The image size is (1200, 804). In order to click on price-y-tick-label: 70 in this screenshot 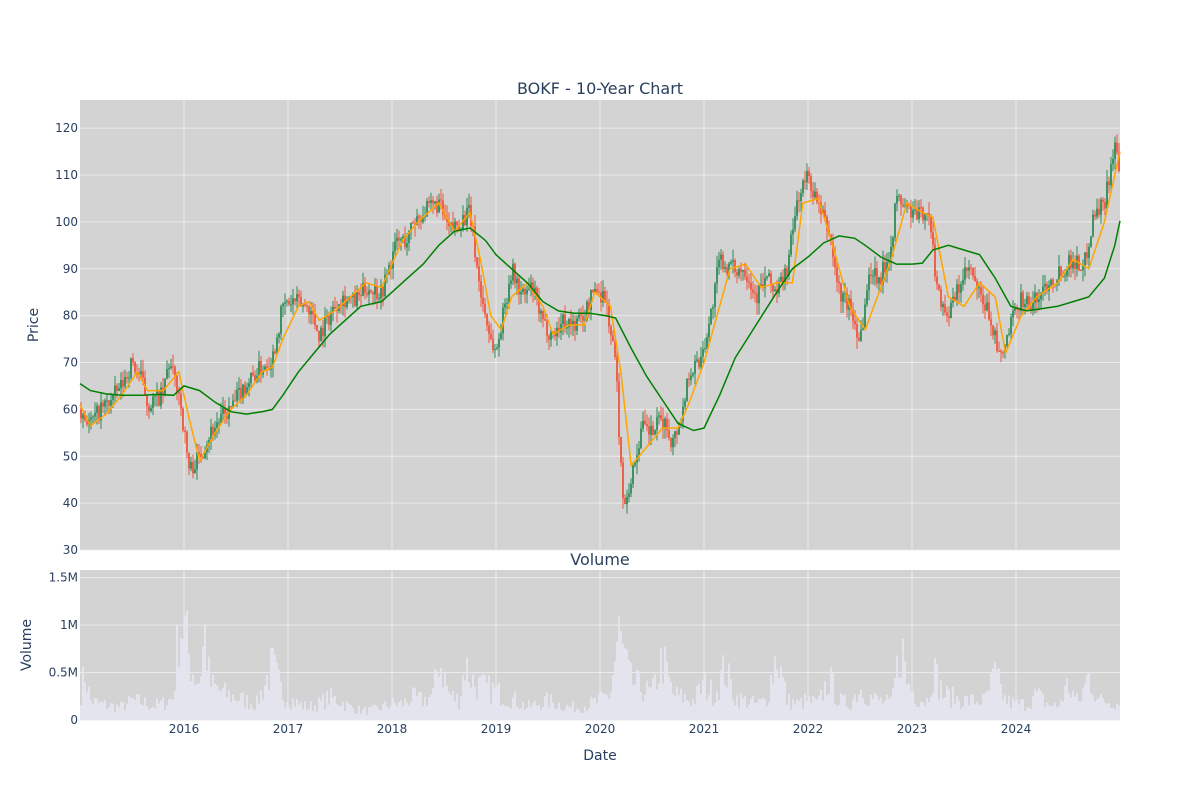, I will do `click(70, 363)`.